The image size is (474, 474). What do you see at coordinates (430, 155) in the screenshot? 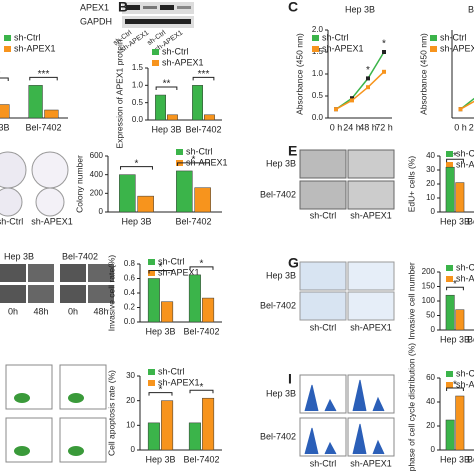
I see `y-tick-label: 40` at bounding box center [430, 155].